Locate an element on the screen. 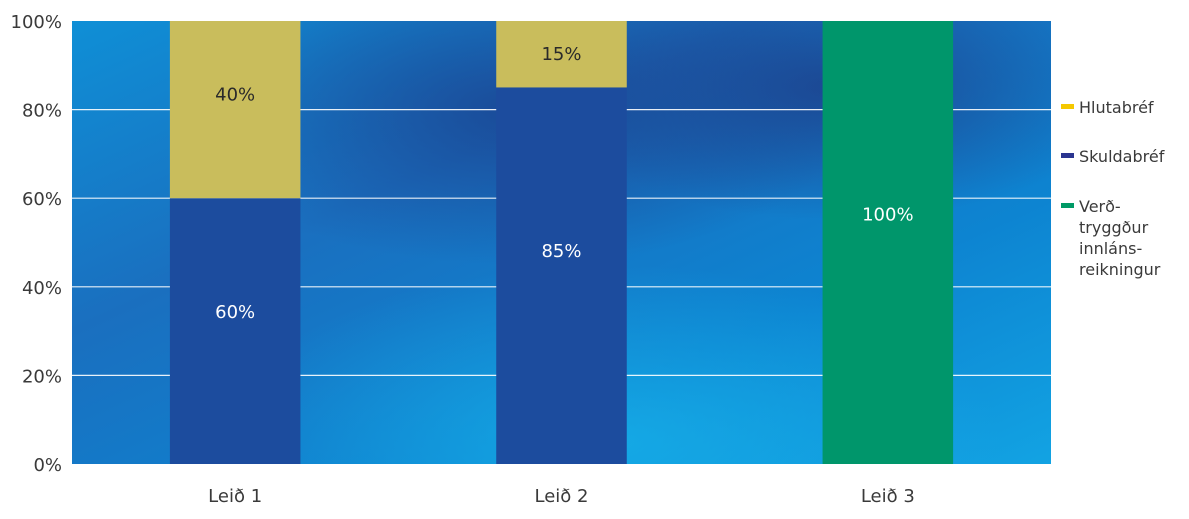 Image resolution: width=1189 pixels, height=519 pixels. data-label: 15% is located at coordinates (561, 54).